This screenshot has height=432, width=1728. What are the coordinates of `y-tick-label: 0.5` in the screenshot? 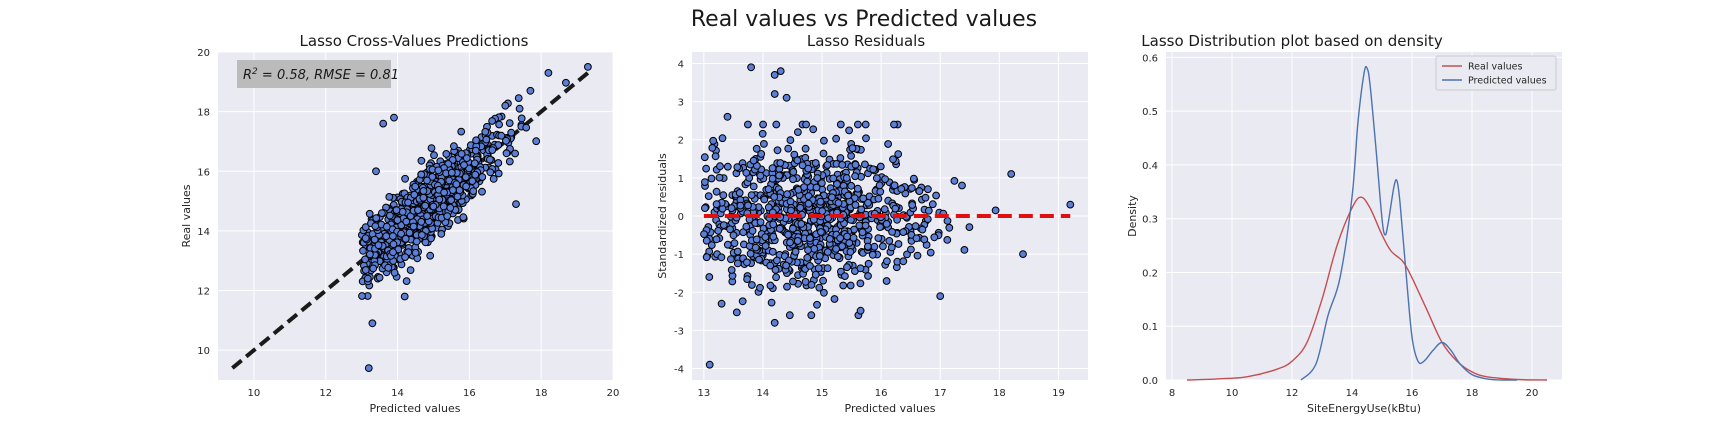 It's located at (1150, 112).